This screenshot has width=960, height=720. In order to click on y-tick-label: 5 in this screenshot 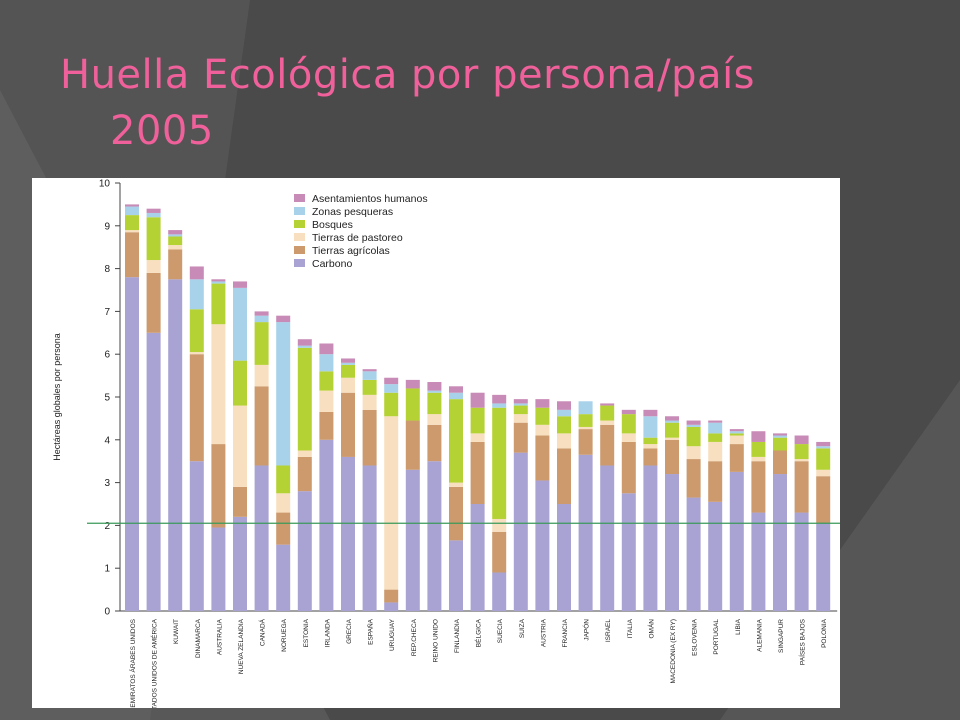, I will do `click(107, 398)`.